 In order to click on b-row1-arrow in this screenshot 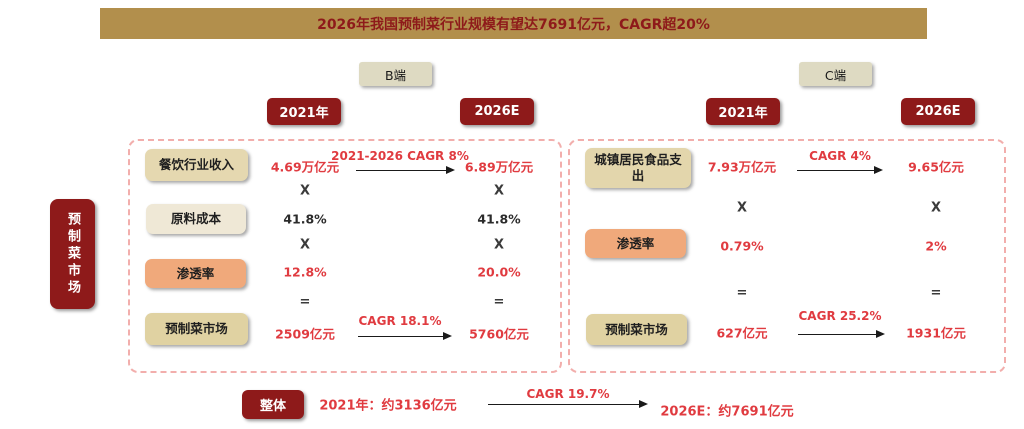, I will do `click(405, 170)`.